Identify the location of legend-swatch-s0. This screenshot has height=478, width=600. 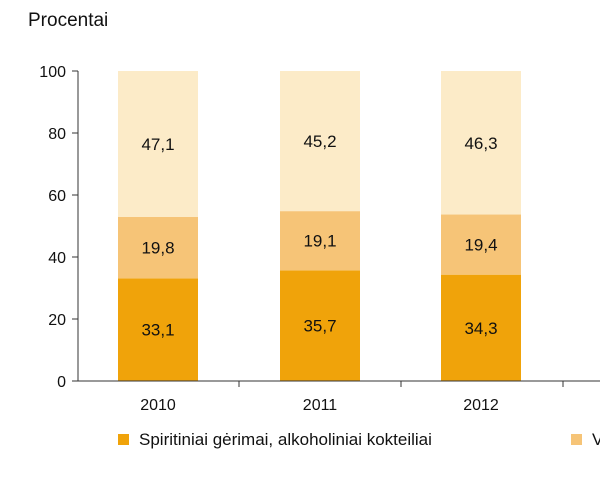
(123, 439).